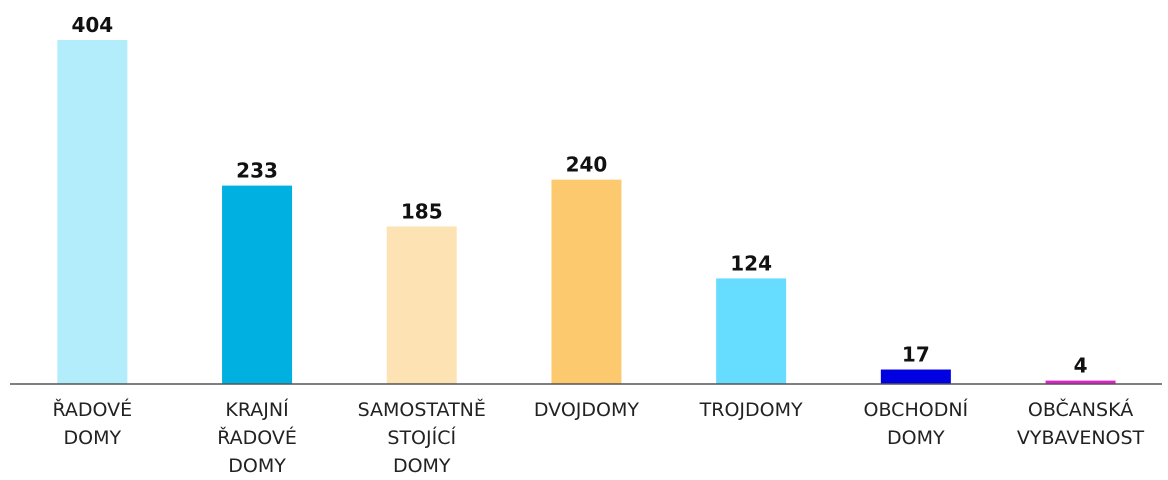 This screenshot has height=480, width=1168. I want to click on x-tick-label: KRAJNÍ ŘADOVÉ DOMY, so click(257, 438).